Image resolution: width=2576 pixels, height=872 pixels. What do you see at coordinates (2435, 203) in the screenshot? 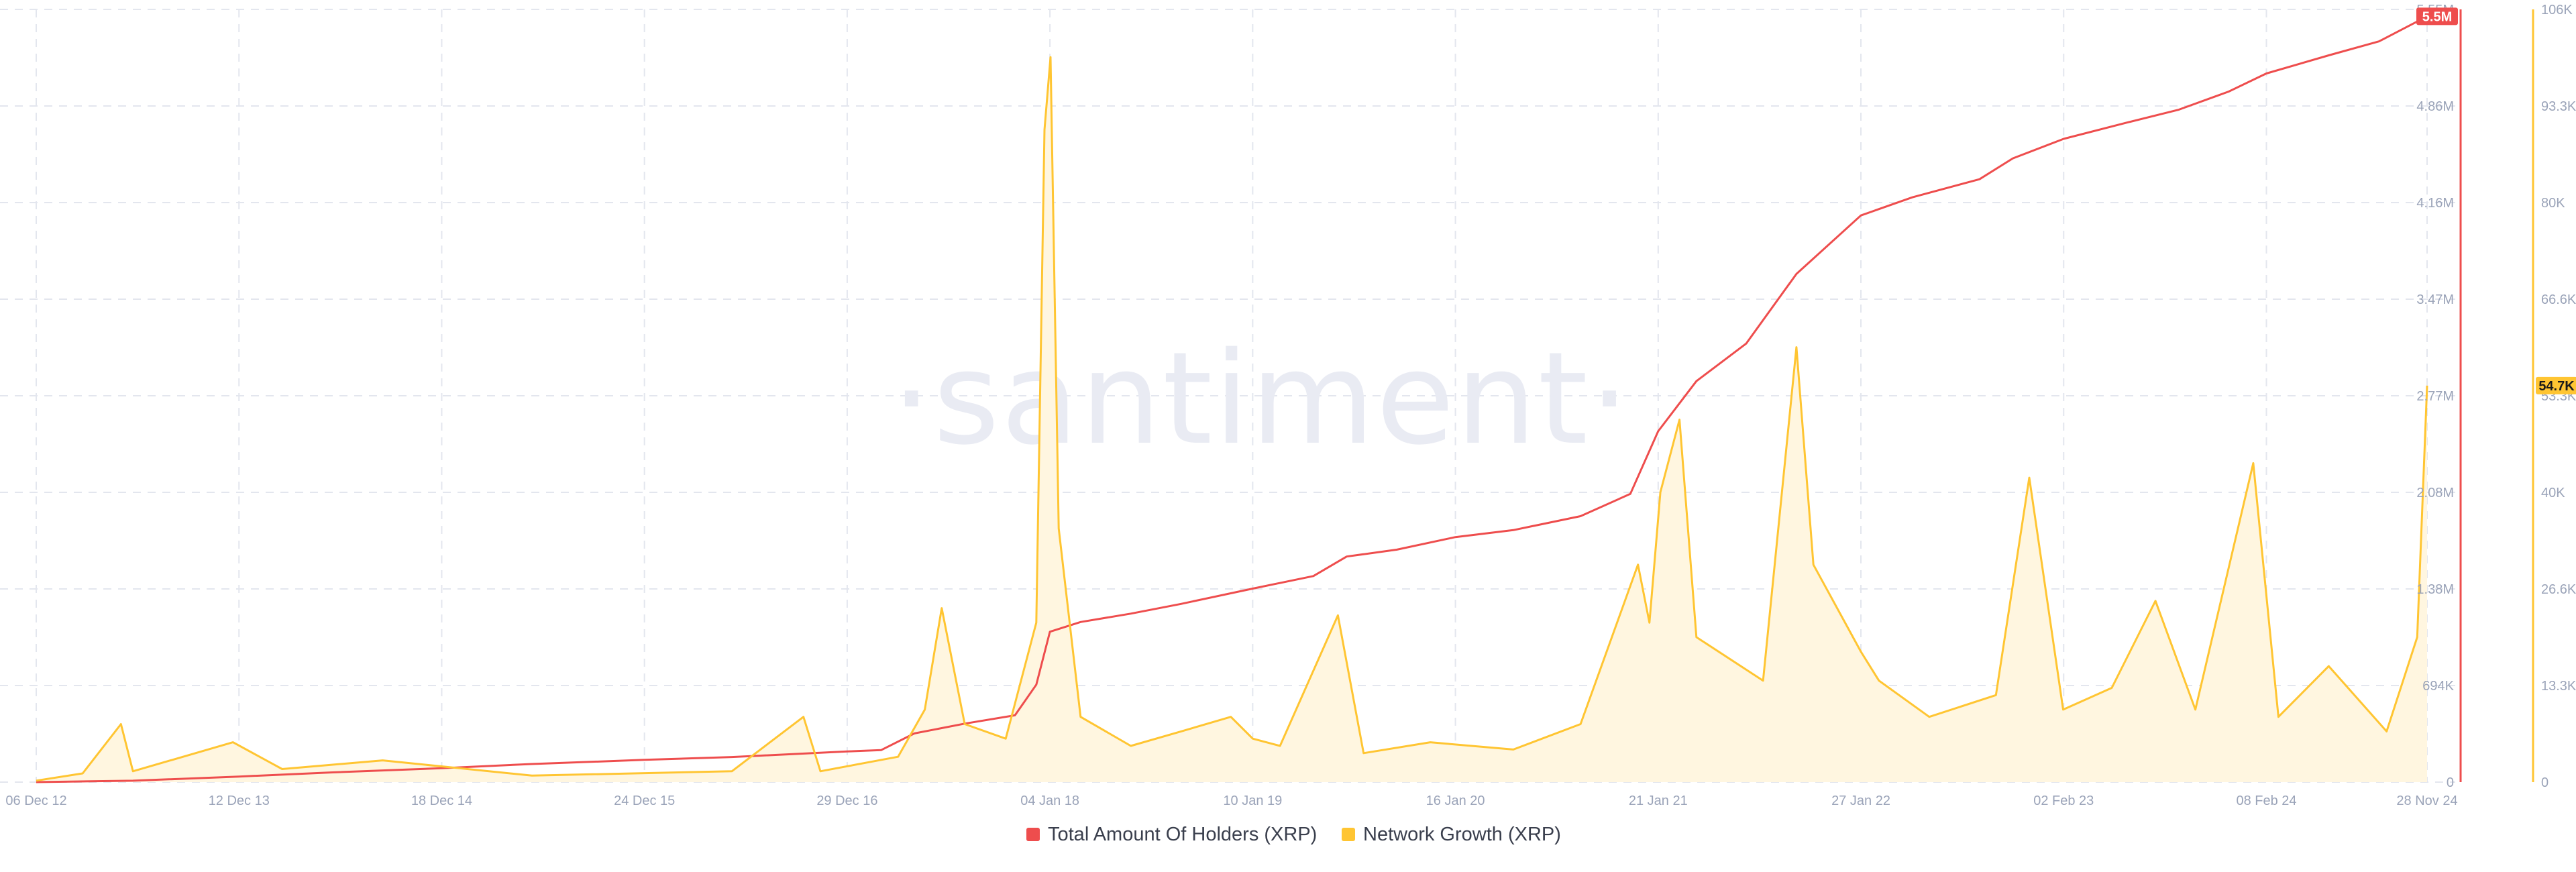
I see `left-axis-tick-label: 4.16M` at bounding box center [2435, 203].